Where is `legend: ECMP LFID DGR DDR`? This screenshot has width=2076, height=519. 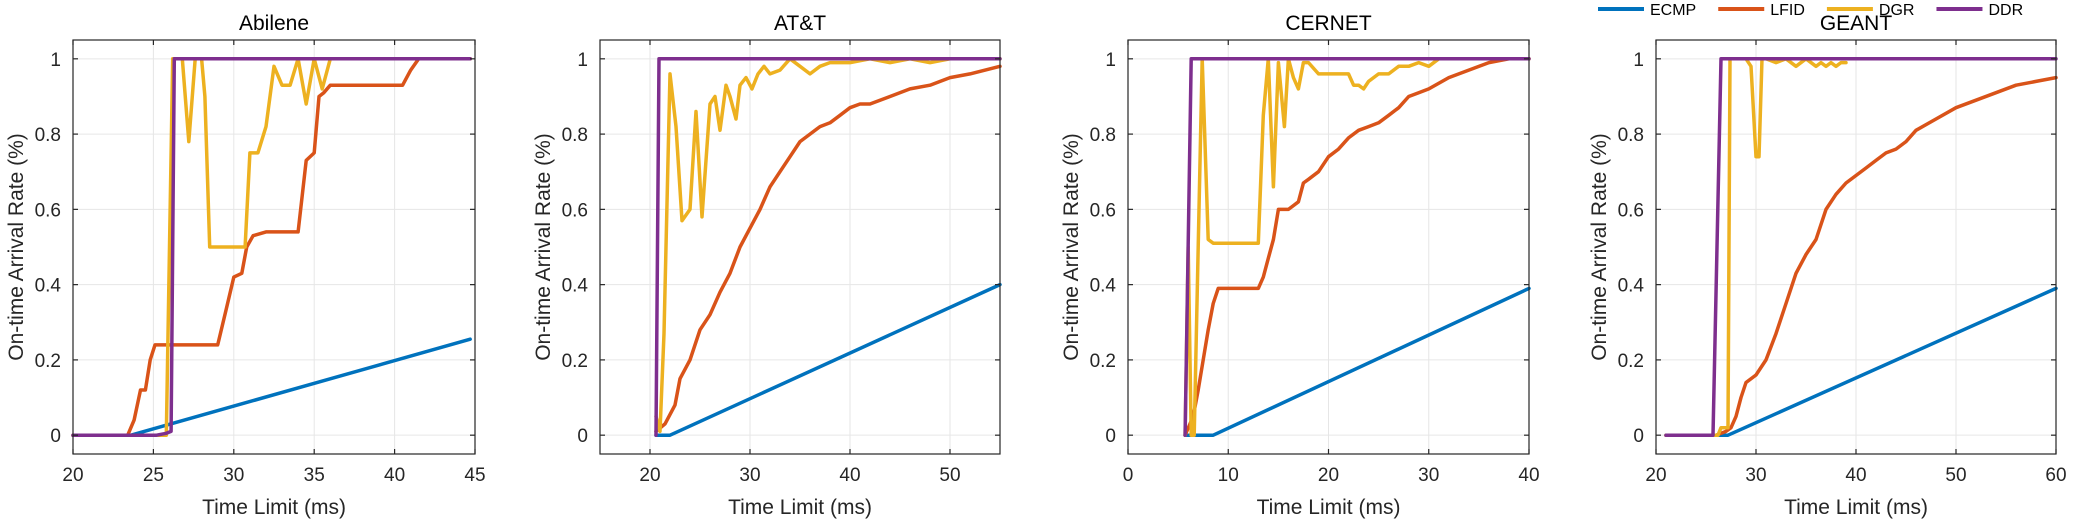
legend: ECMP LFID DGR DDR is located at coordinates (1810, 10).